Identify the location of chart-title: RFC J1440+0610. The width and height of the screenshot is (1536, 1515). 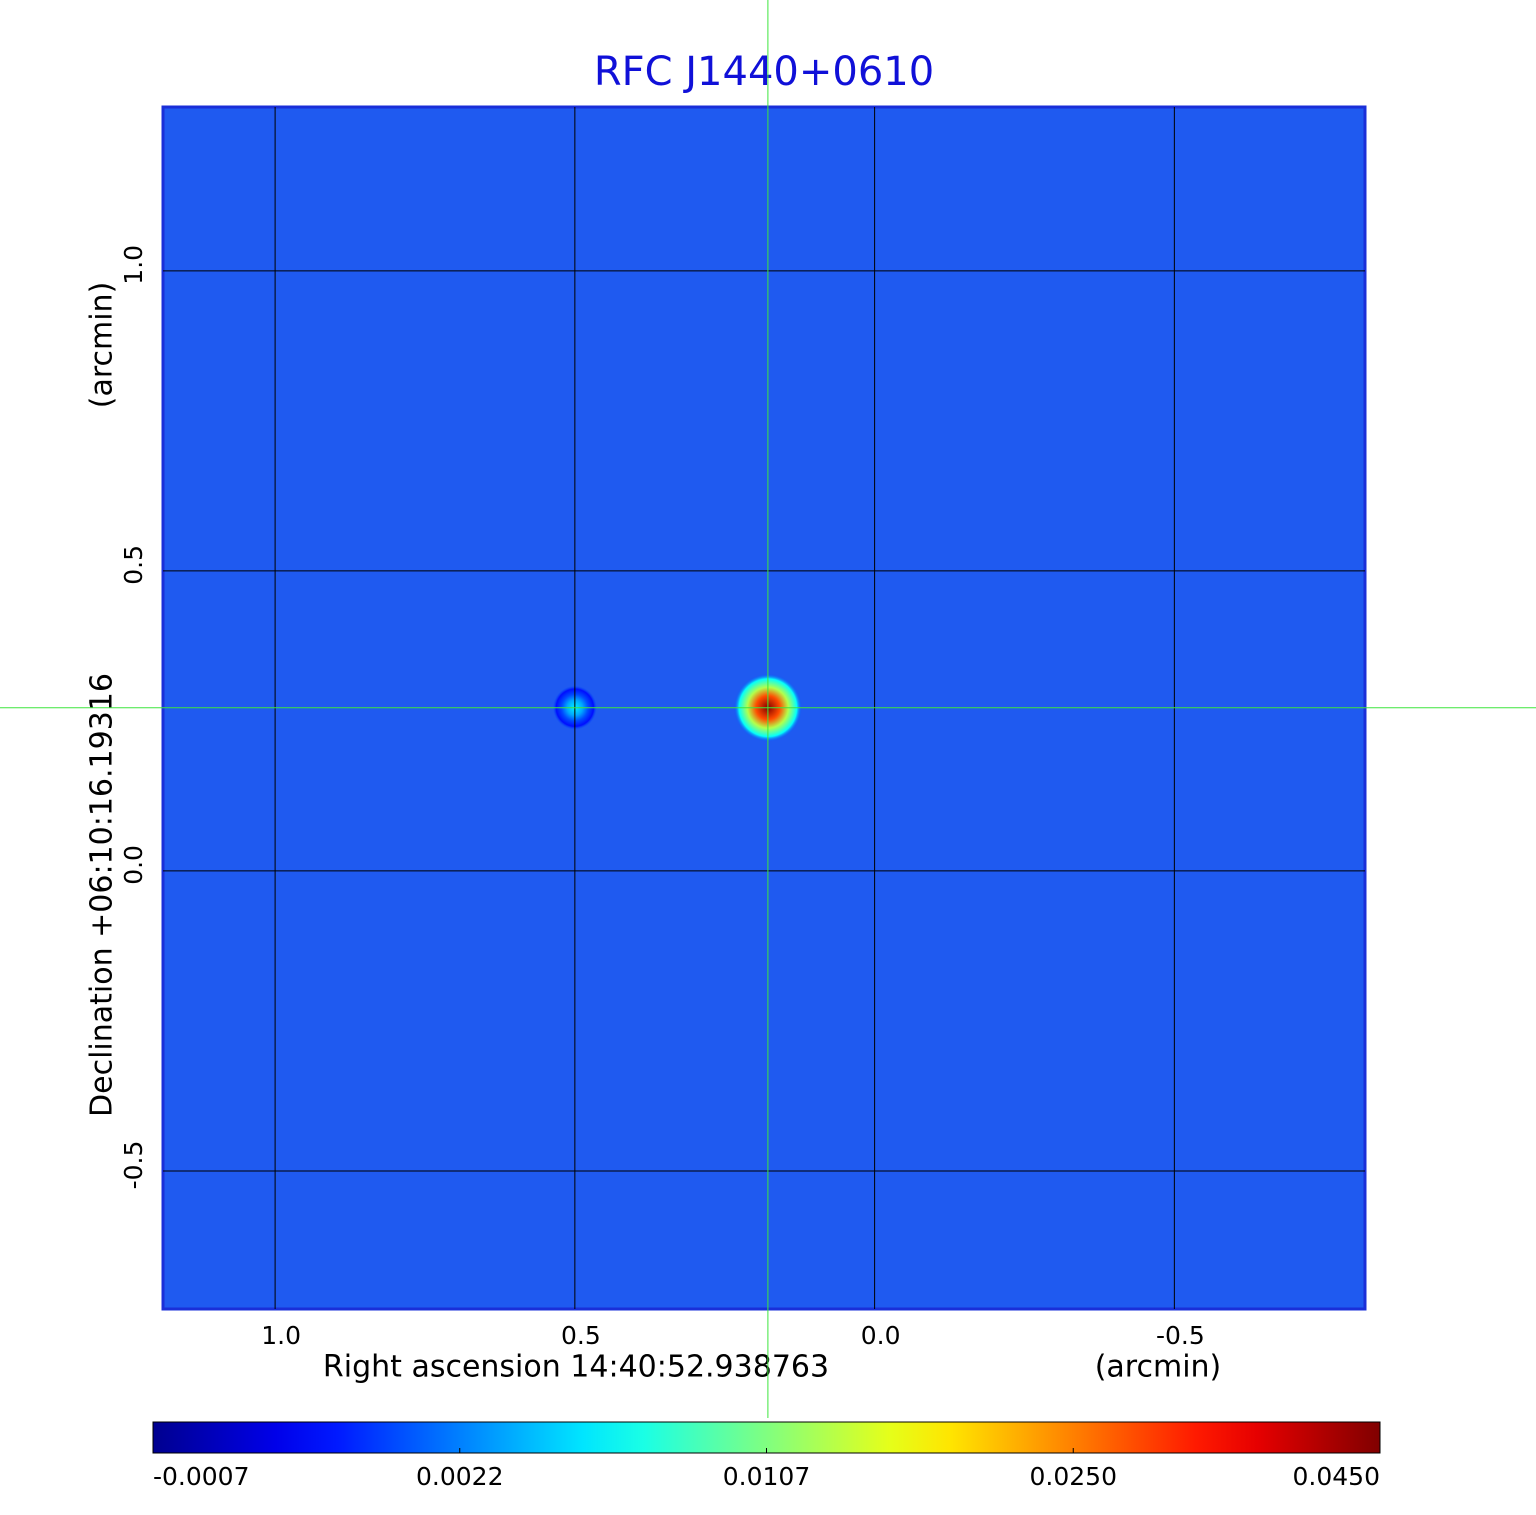
(764, 72).